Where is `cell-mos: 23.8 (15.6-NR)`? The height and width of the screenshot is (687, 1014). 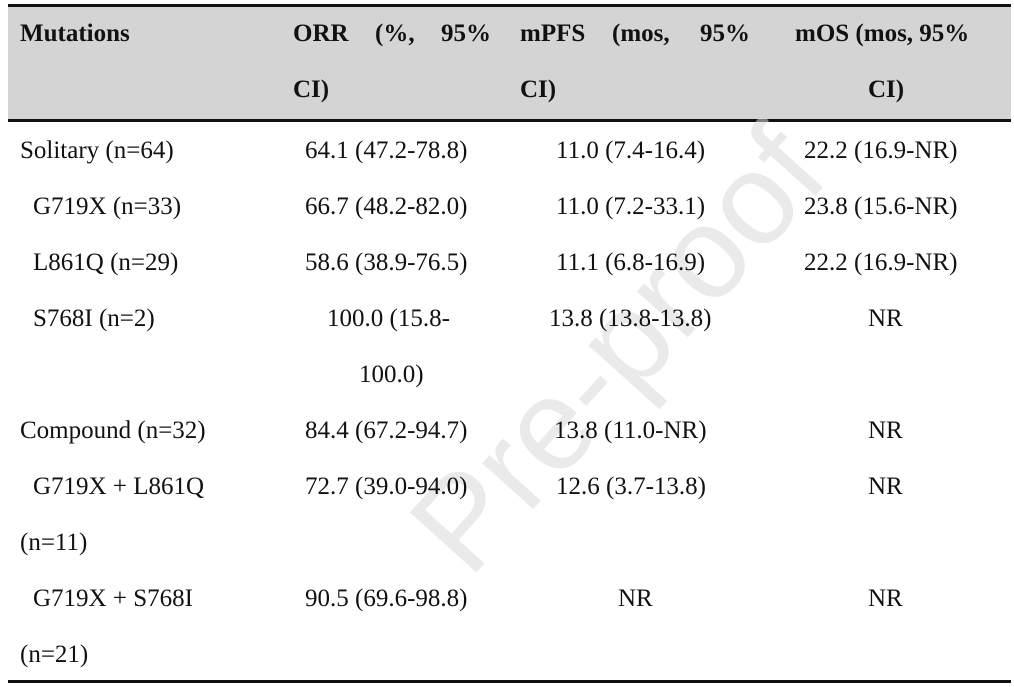
cell-mos: 23.8 (15.6-NR) is located at coordinates (881, 206).